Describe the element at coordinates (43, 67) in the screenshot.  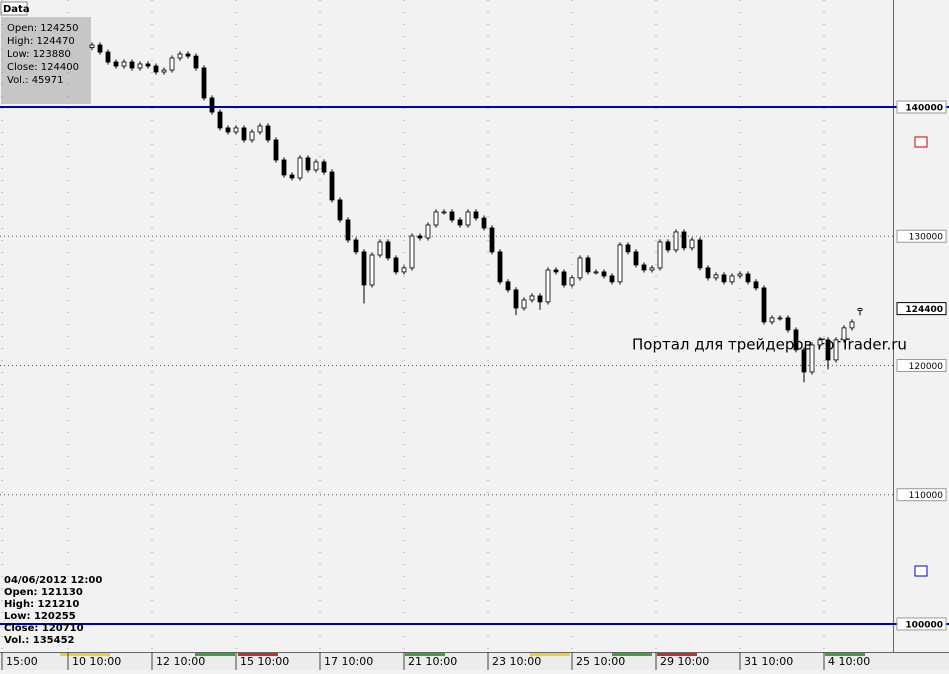
I see `info-line: Close: 124400` at that location.